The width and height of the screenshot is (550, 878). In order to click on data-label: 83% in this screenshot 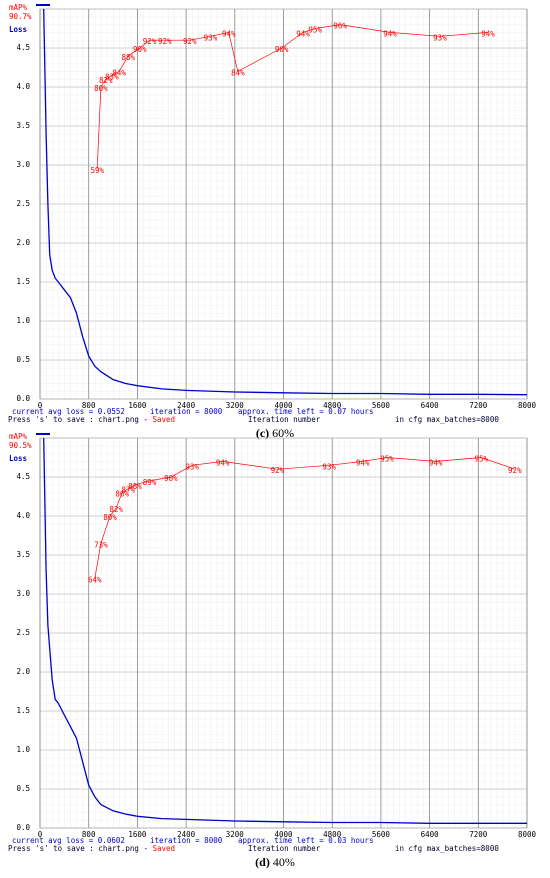, I will do `click(112, 76)`.